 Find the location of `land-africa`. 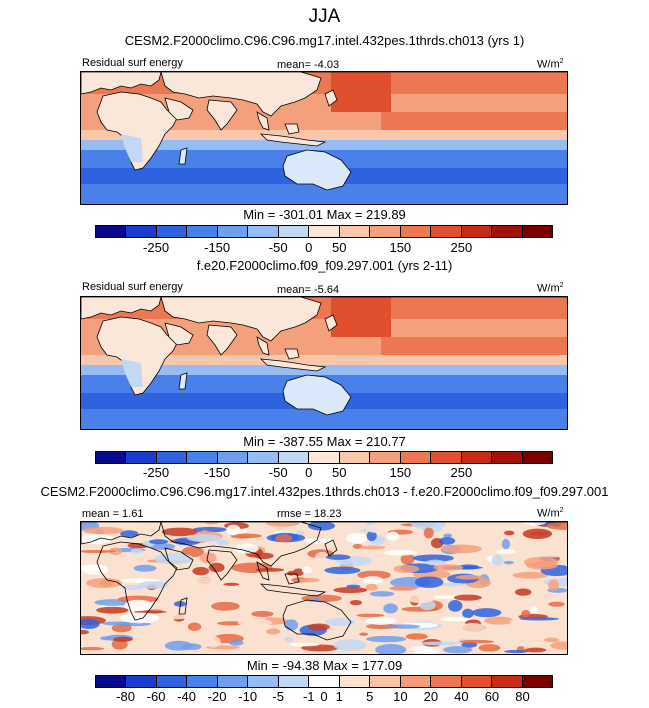

land-africa is located at coordinates (137, 131).